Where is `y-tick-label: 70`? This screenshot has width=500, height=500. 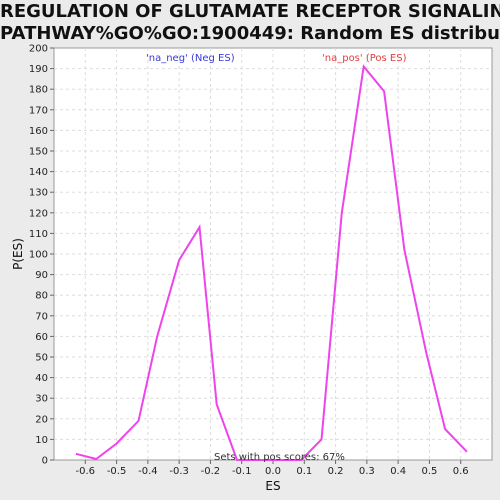 y-tick-label: 70 is located at coordinates (41, 316).